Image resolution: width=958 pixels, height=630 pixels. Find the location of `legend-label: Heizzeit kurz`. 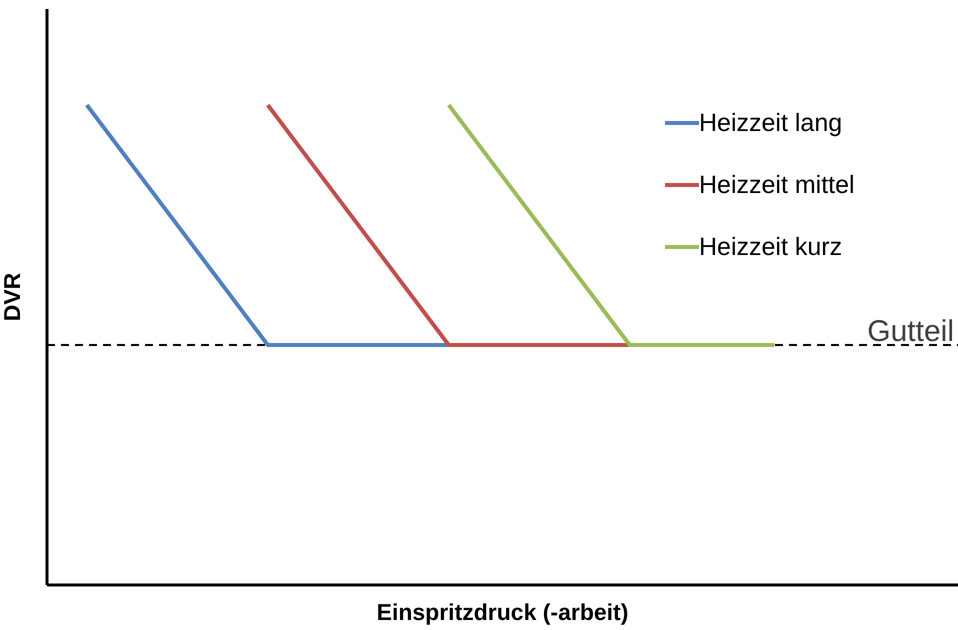

legend-label: Heizzeit kurz is located at coordinates (770, 247).